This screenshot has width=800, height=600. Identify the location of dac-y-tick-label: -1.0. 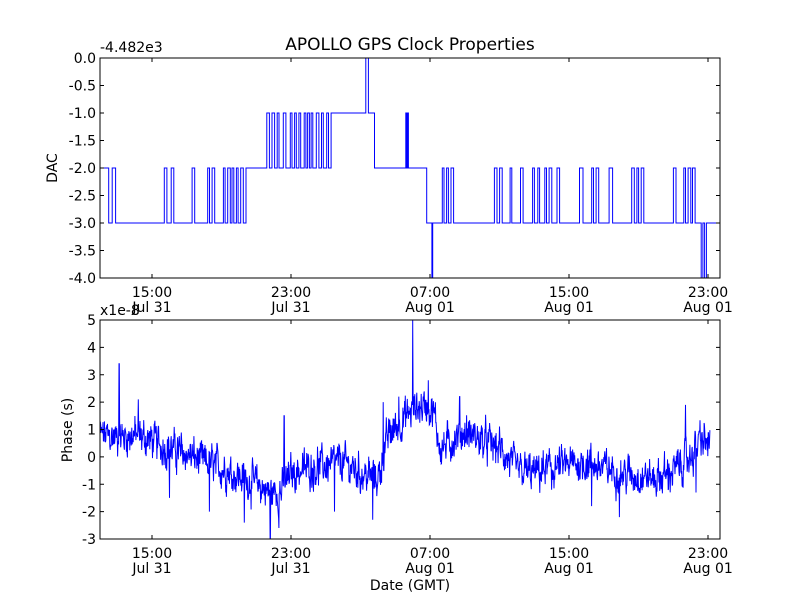
(82, 114).